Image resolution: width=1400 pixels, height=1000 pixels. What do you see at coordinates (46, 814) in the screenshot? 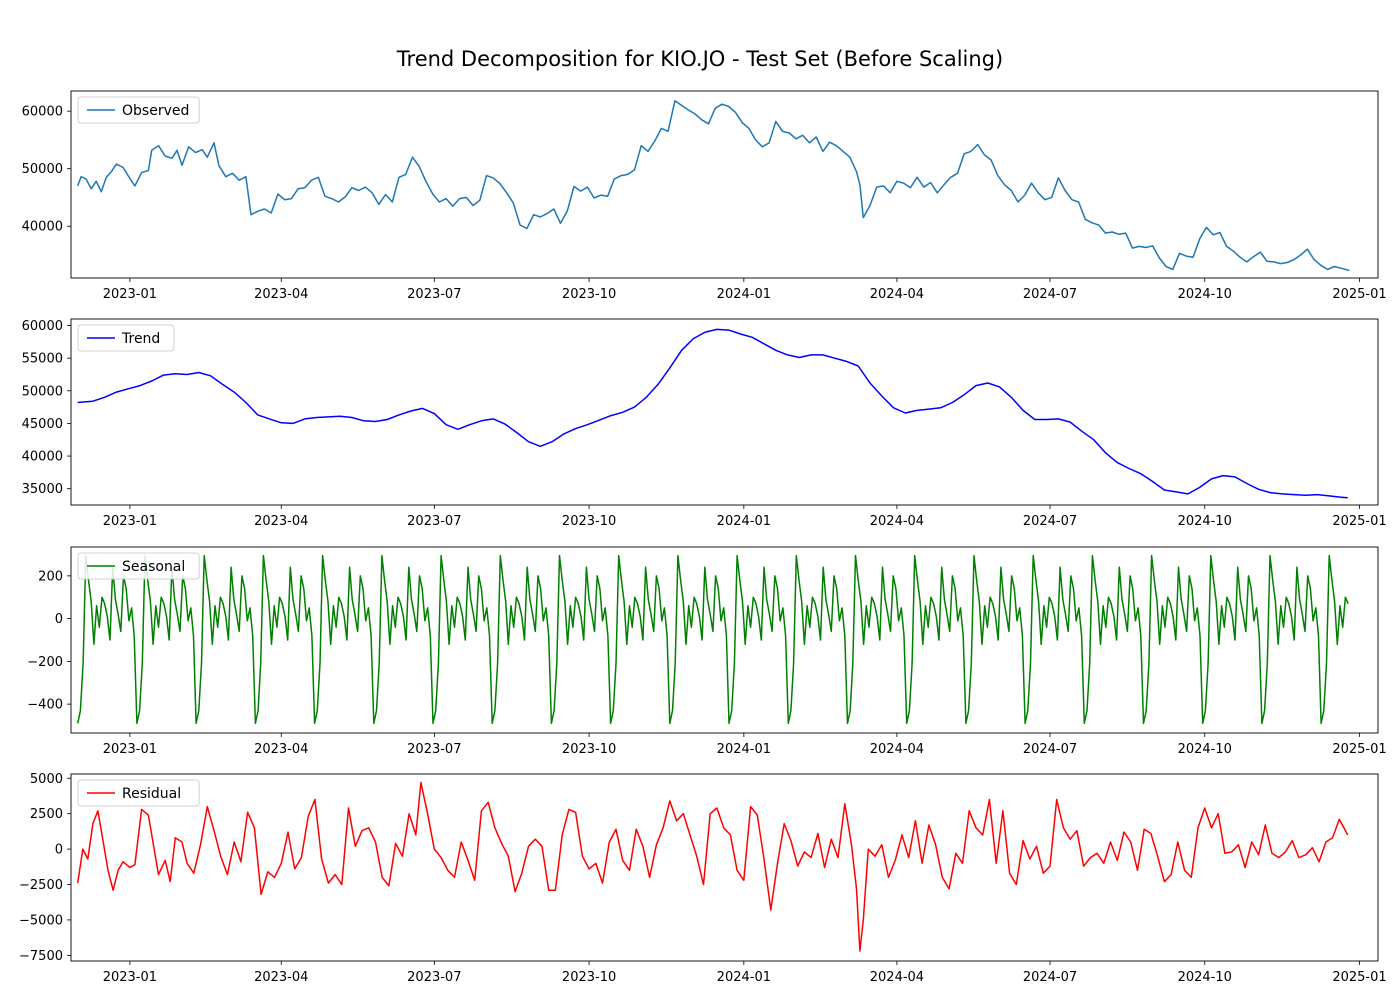
I see `y-tick-label: 2500` at bounding box center [46, 814].